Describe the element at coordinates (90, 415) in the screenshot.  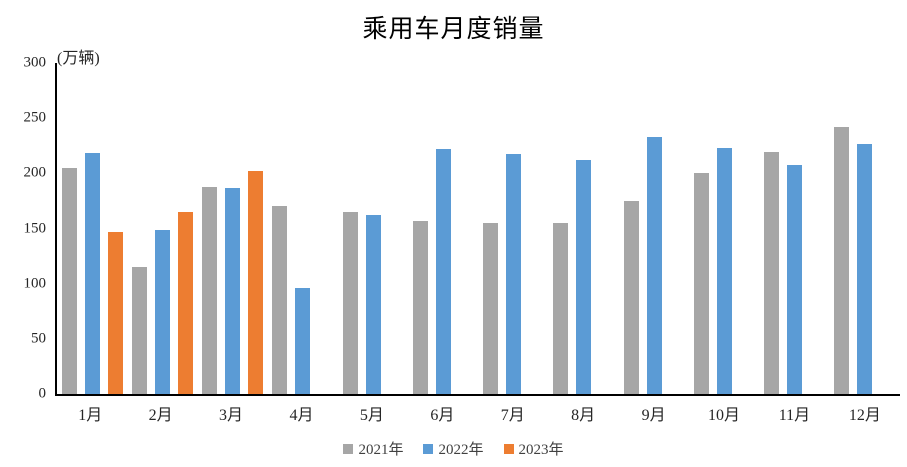
I see `x-axis-label-1月: 1月` at that location.